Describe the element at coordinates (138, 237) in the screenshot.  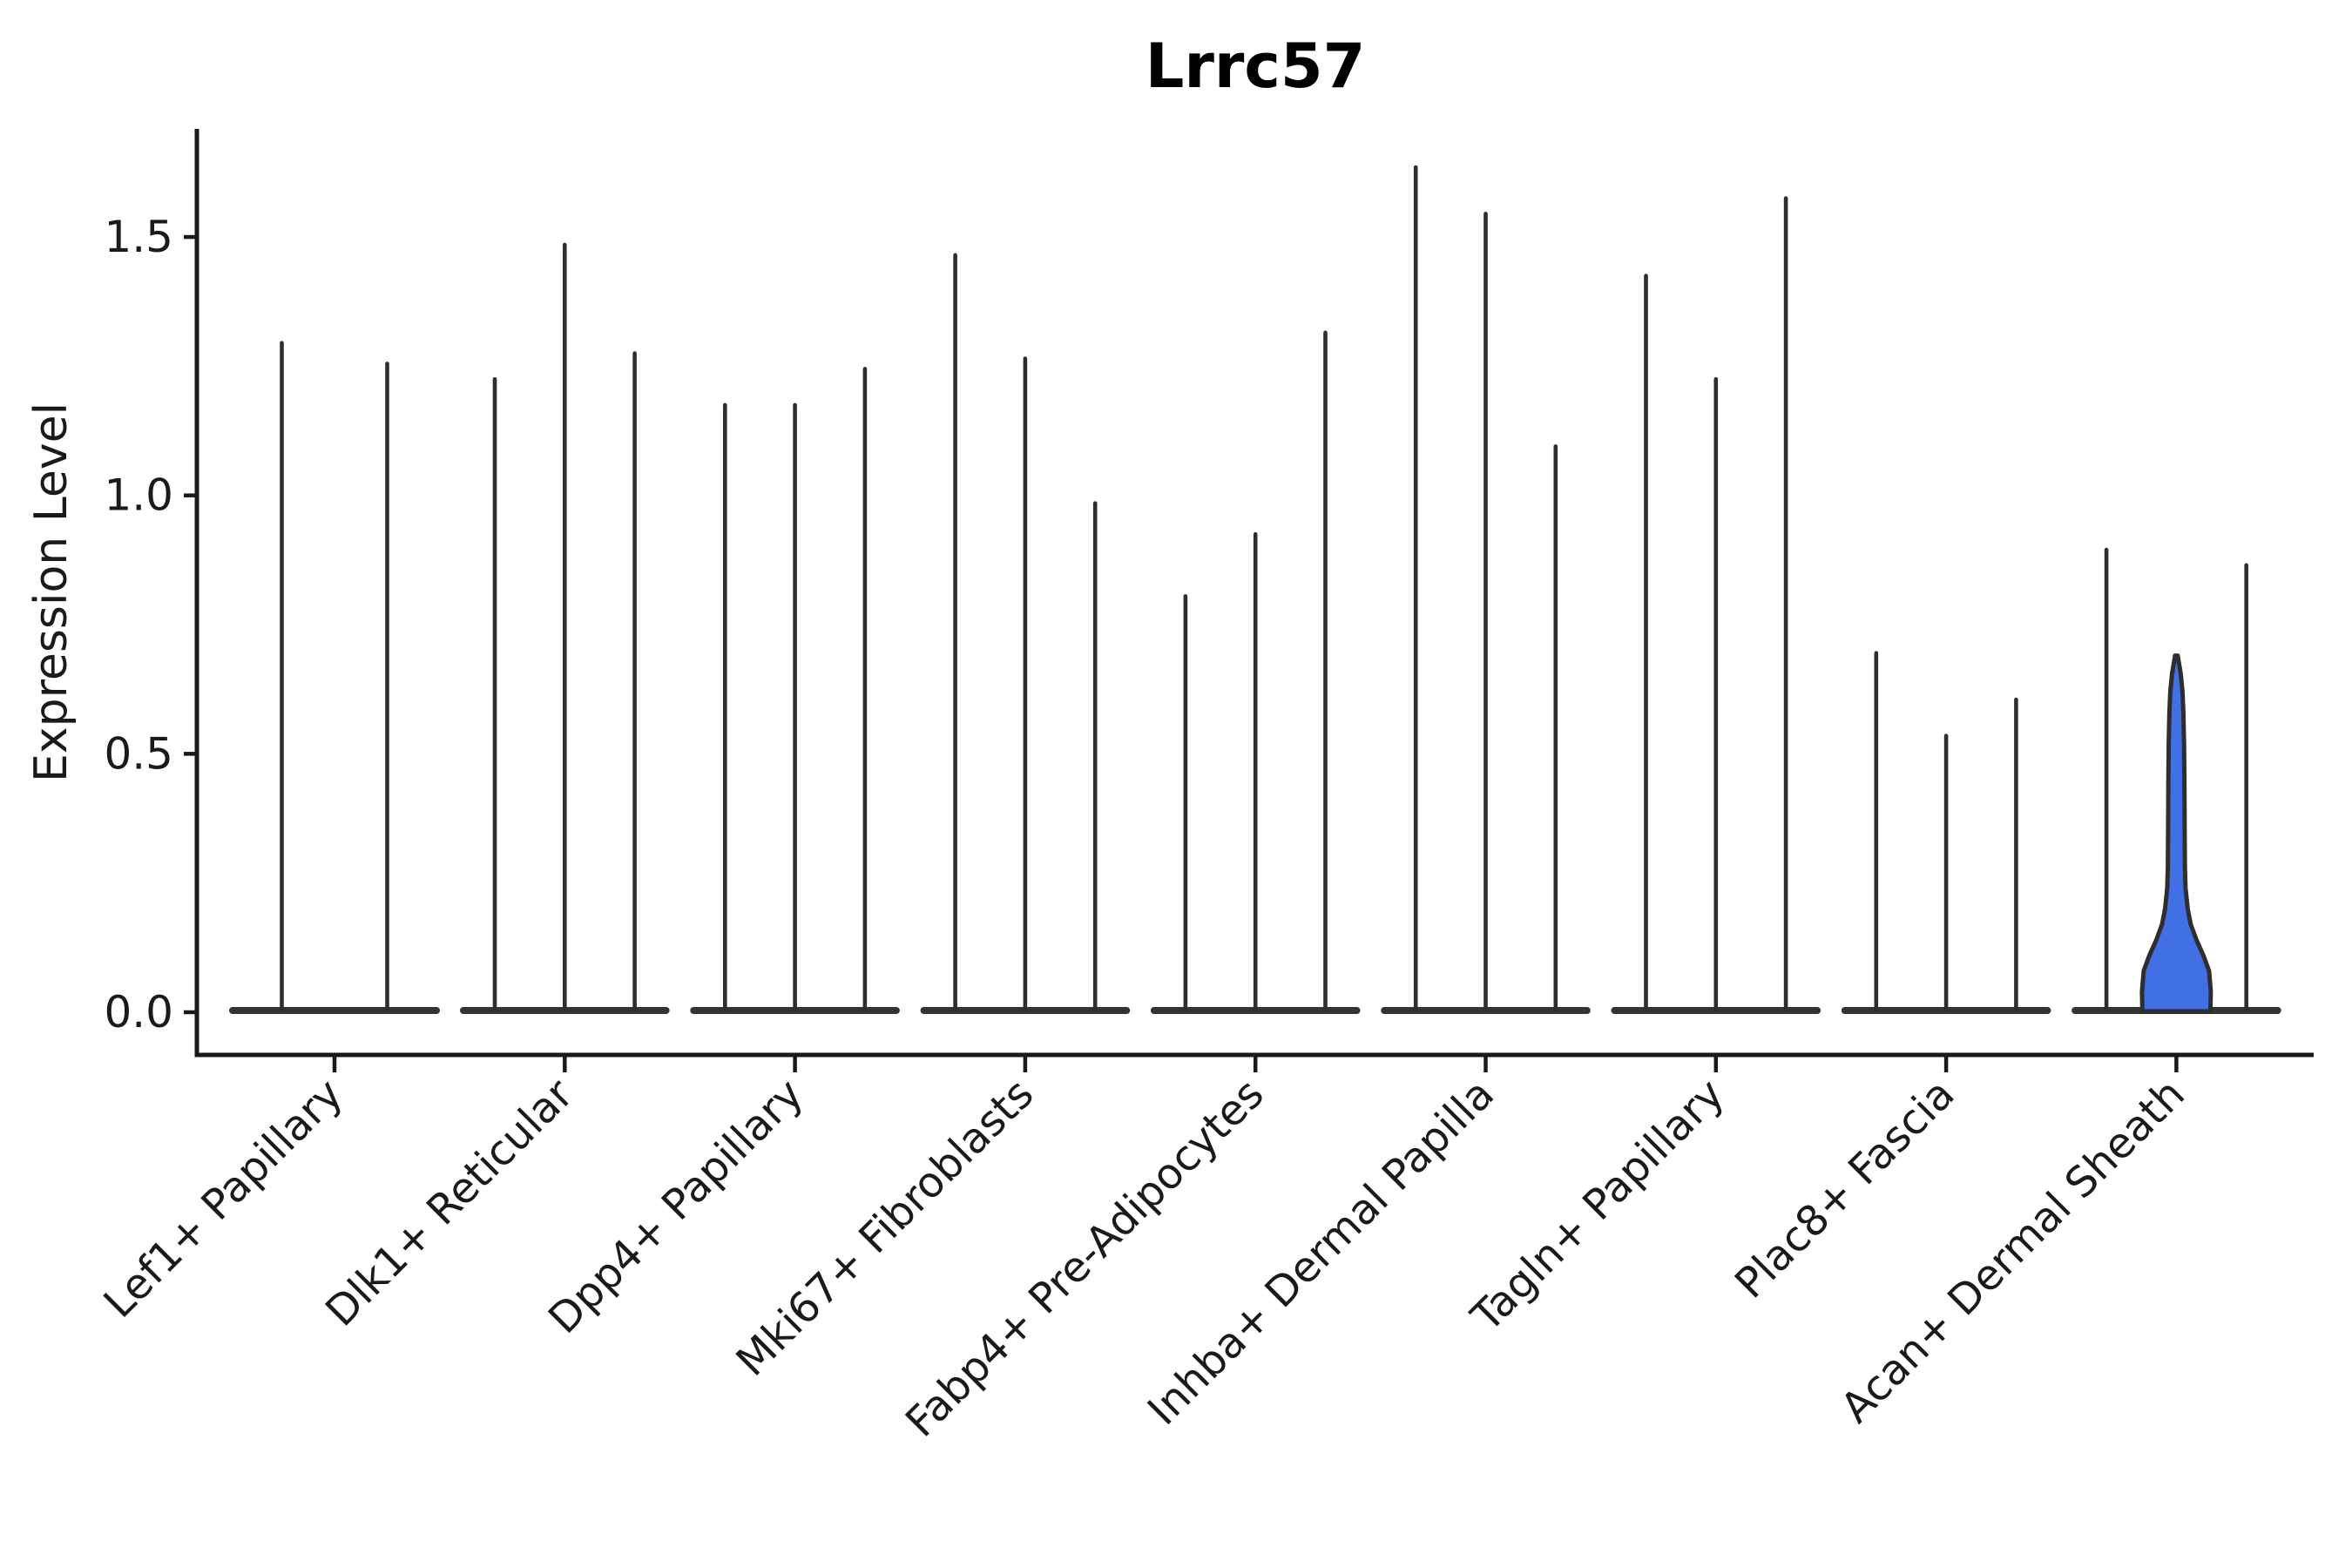
I see `y-tick-label: 1.5` at that location.